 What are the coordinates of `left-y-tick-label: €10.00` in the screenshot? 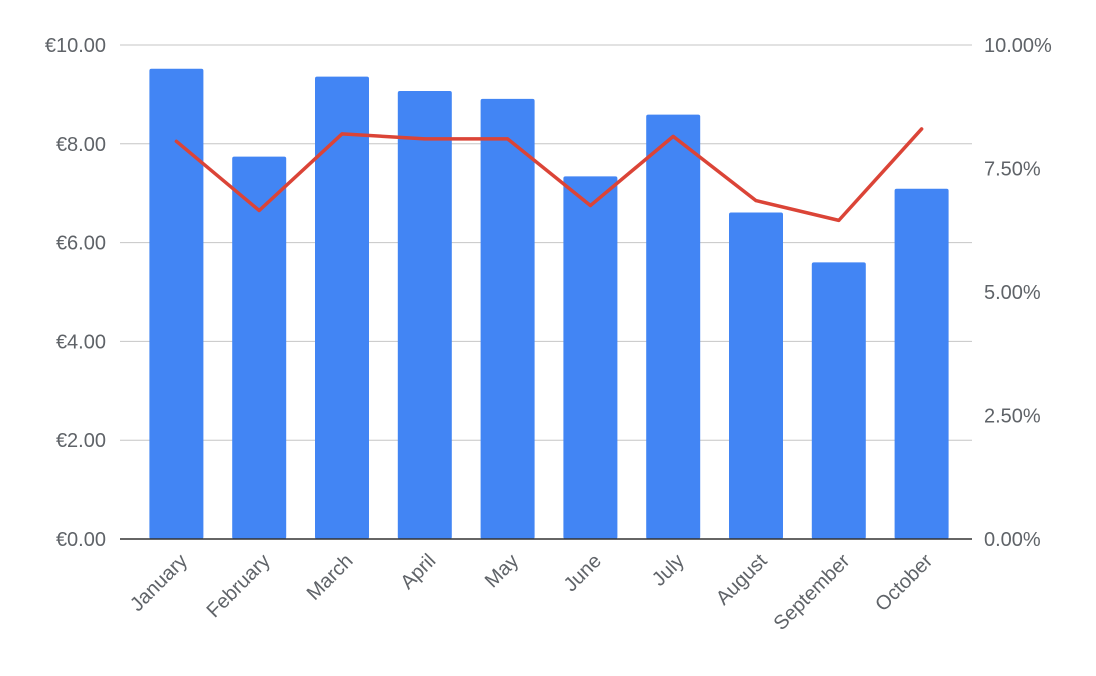 It's located at (75, 46).